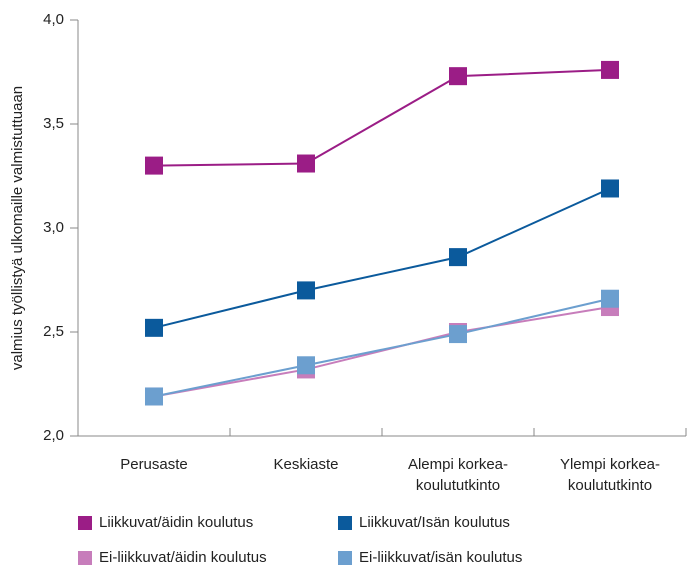 The width and height of the screenshot is (687, 569). I want to click on legend-label: Liikkuvat/Isän koulutus, so click(434, 522).